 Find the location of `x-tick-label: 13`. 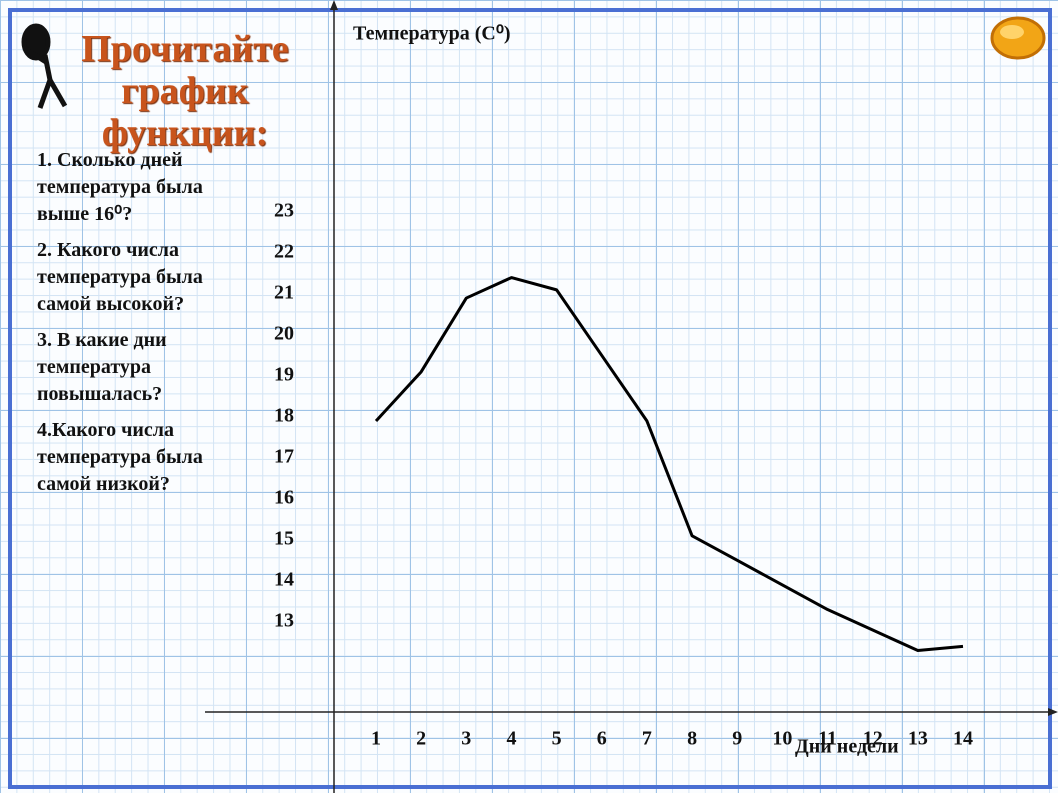

x-tick-label: 13 is located at coordinates (918, 739).